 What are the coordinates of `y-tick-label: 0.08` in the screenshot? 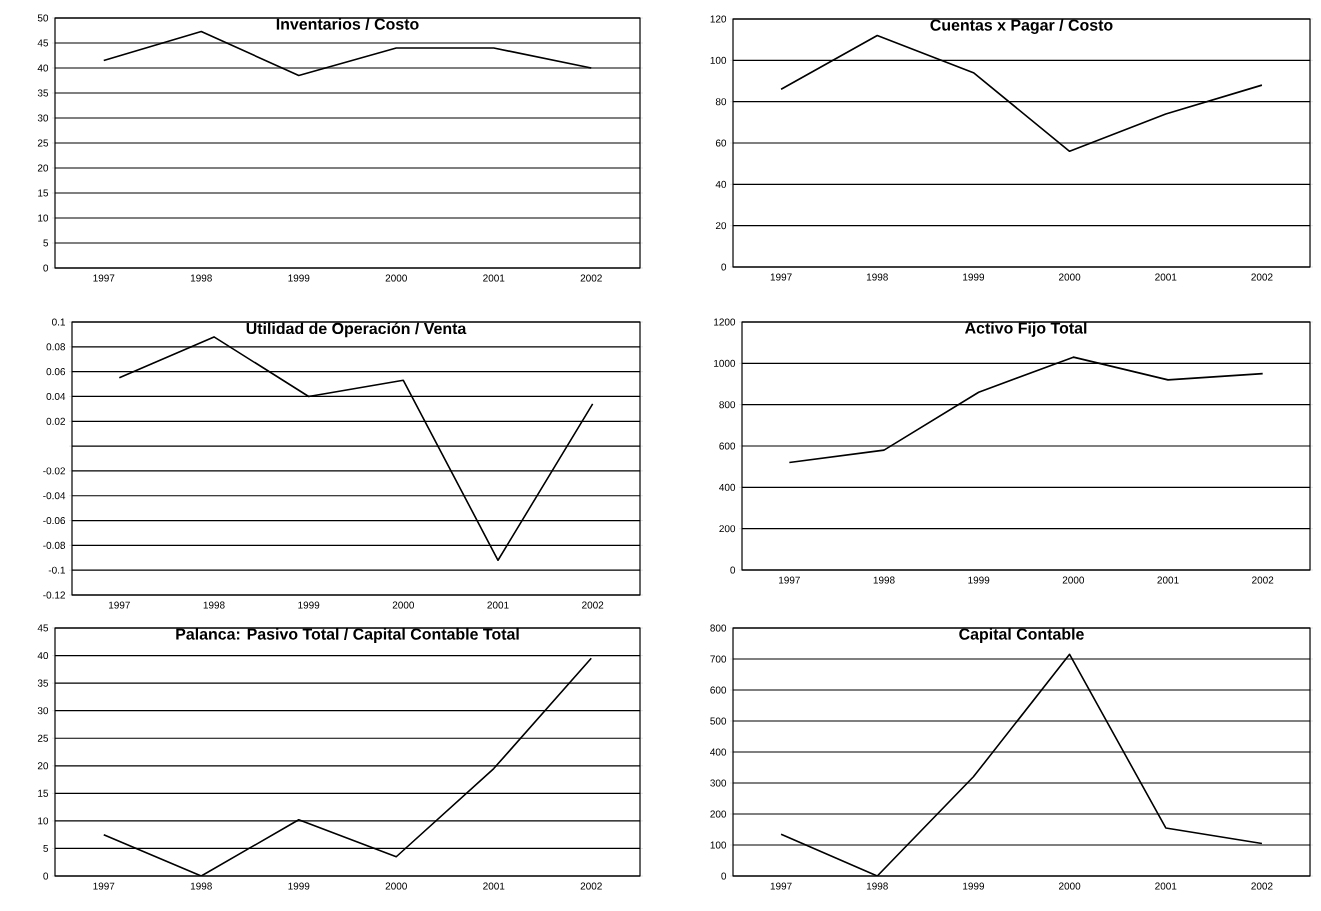 It's located at (56, 347).